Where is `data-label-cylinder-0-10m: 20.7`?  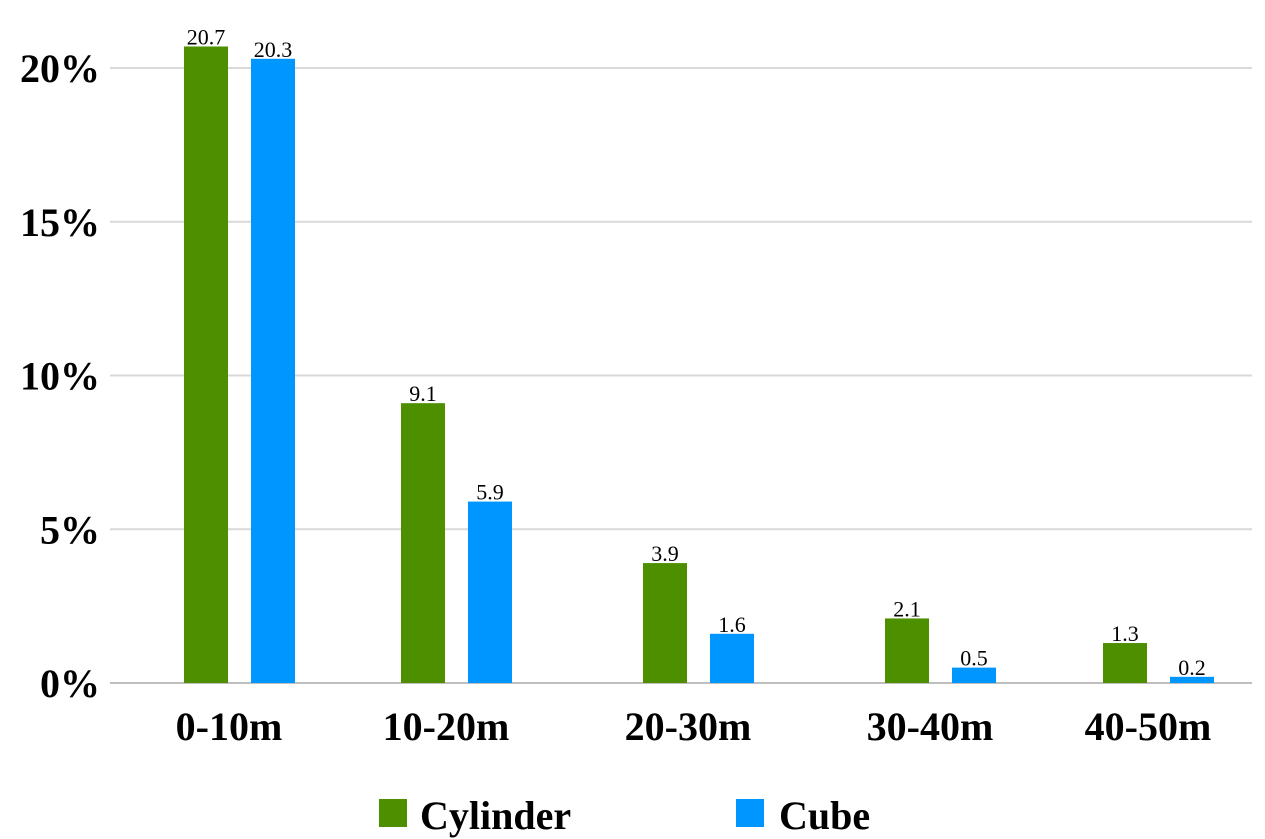 data-label-cylinder-0-10m: 20.7 is located at coordinates (206, 36).